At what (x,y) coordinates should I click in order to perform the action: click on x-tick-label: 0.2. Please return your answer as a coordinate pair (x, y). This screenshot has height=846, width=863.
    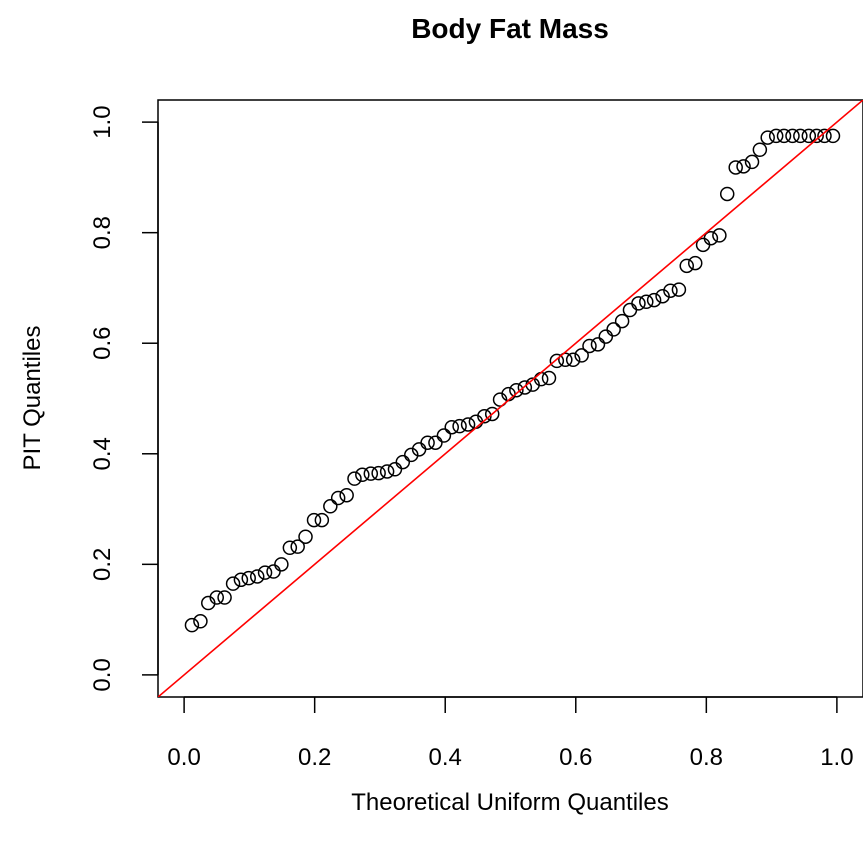
    Looking at the image, I should click on (314, 757).